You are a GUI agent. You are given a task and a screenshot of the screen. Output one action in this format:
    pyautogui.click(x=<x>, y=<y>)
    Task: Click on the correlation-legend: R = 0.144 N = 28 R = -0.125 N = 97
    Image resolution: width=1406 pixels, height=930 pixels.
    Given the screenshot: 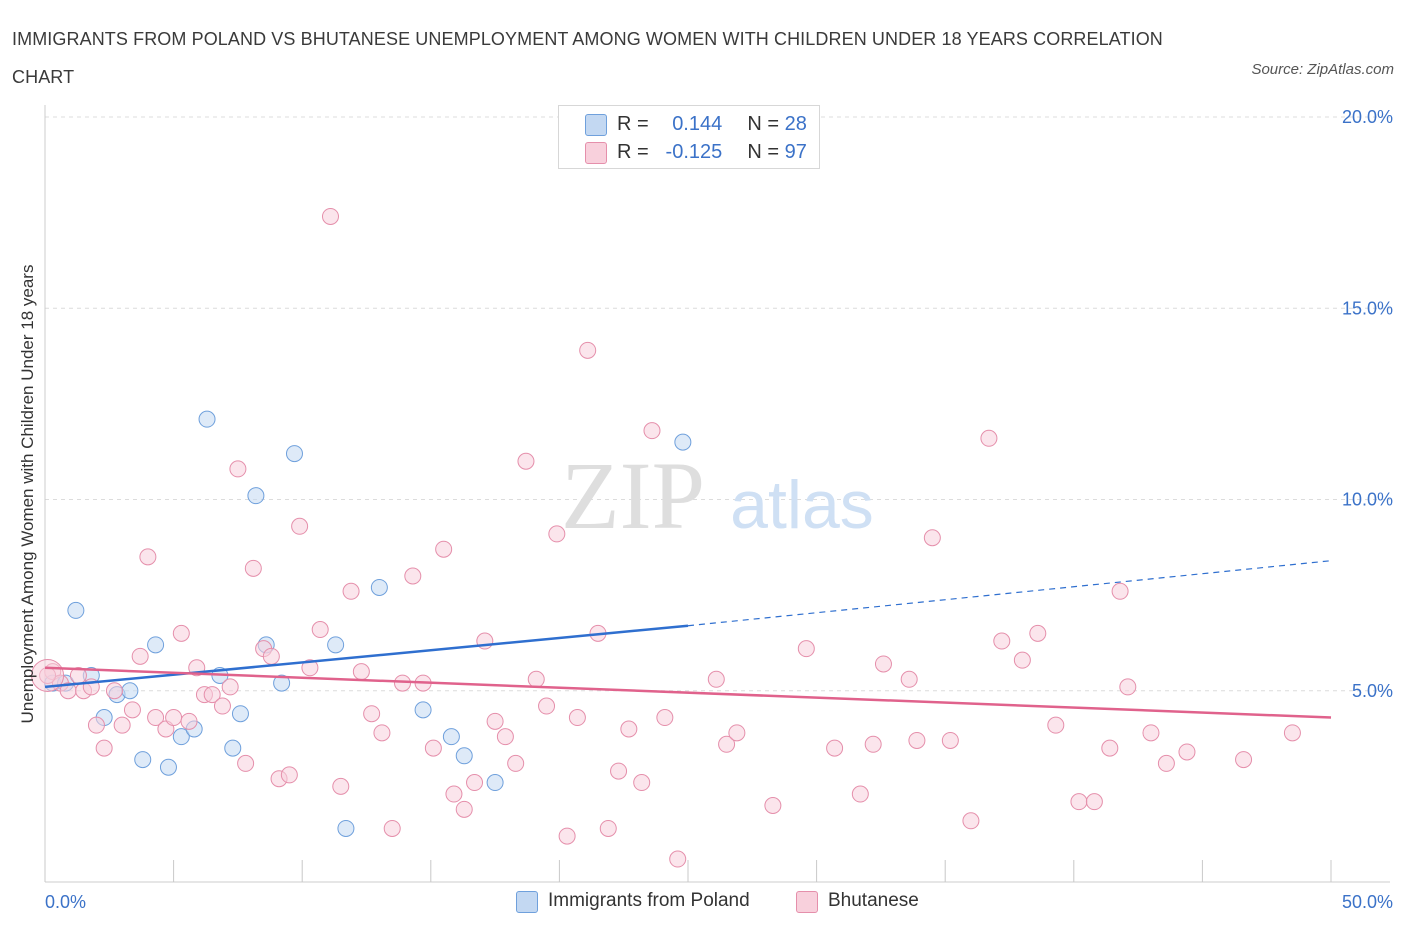 What is the action you would take?
    pyautogui.click(x=689, y=137)
    